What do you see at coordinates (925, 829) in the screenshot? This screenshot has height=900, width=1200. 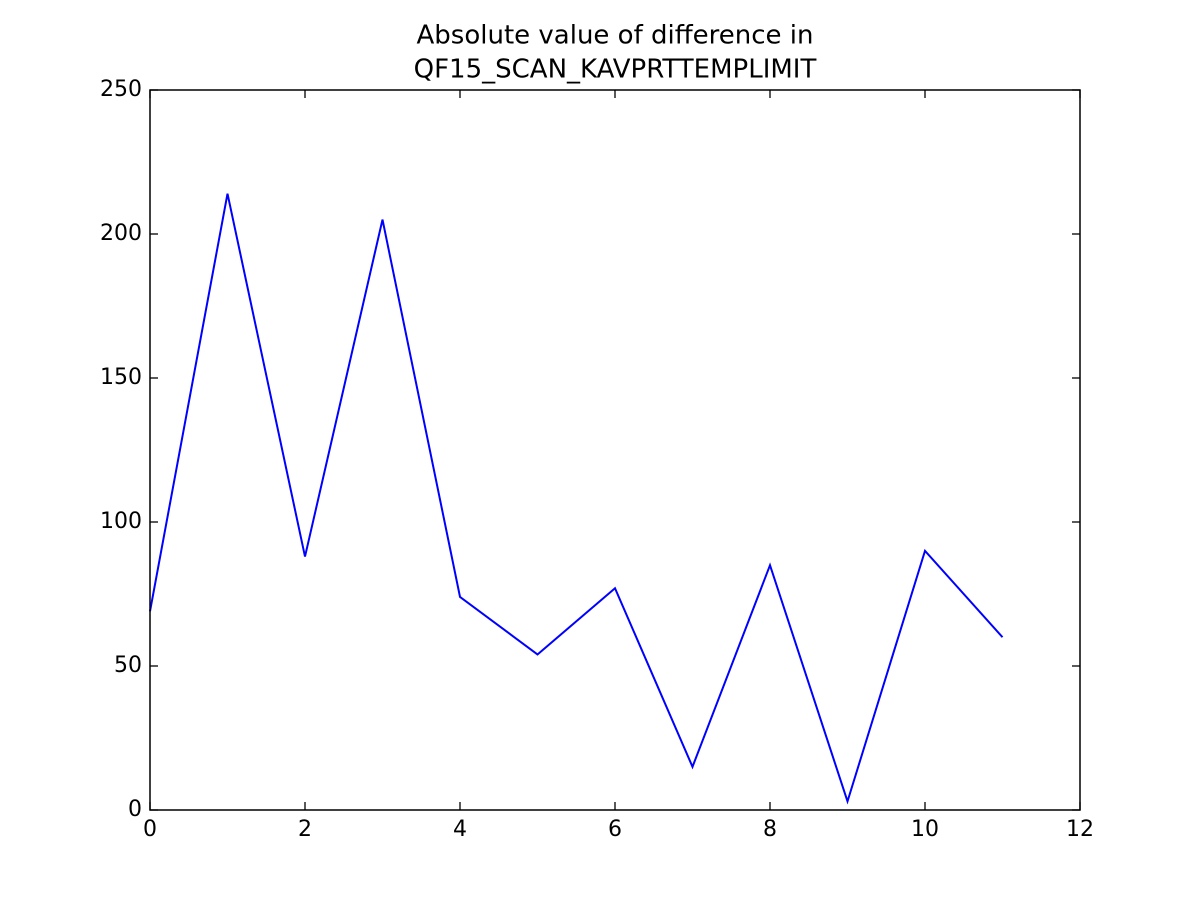 I see `x-tick-label: 10` at bounding box center [925, 829].